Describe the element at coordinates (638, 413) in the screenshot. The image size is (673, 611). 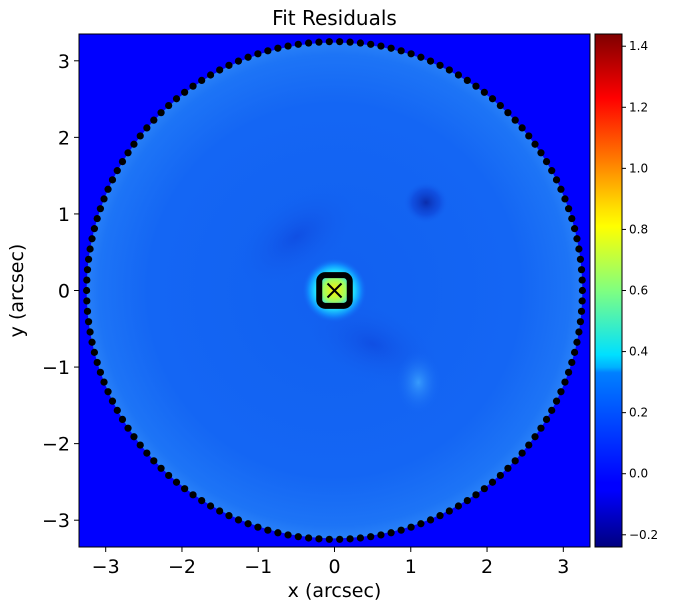
I see `colorbar-tick-label: 0.2` at that location.